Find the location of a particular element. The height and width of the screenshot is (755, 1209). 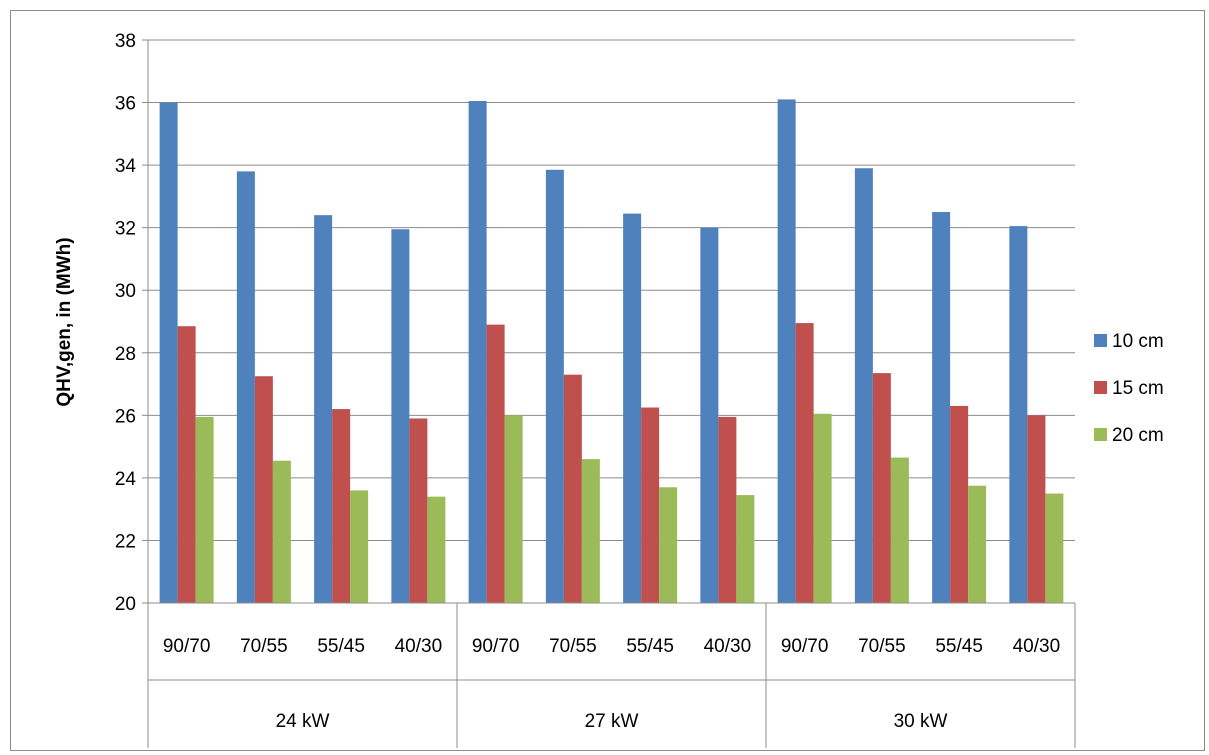

y-tick-label: 22 is located at coordinates (125, 541).